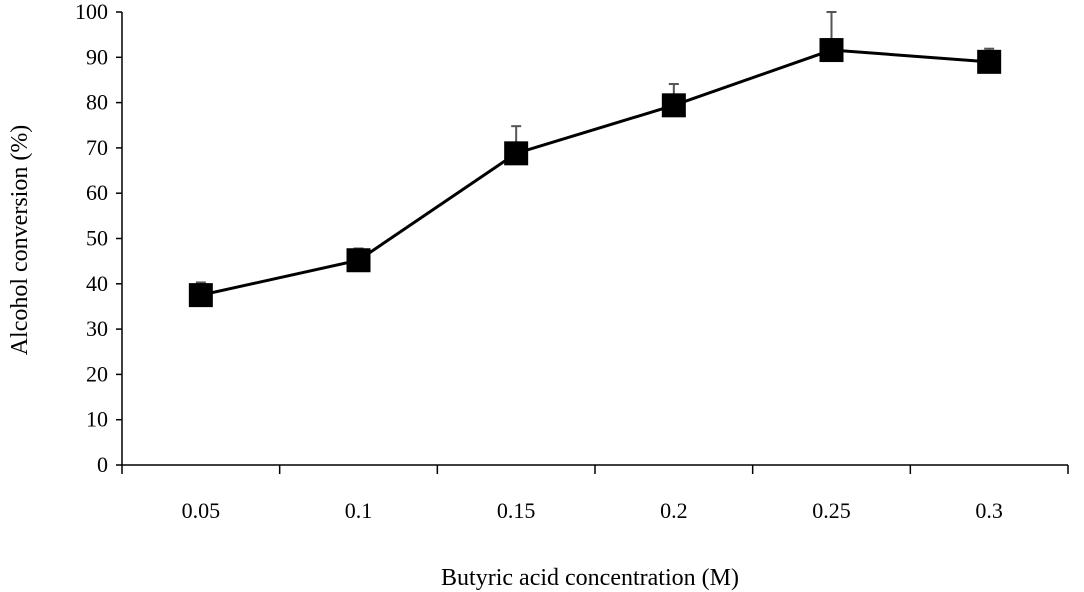 The width and height of the screenshot is (1084, 592). What do you see at coordinates (595, 493) in the screenshot?
I see `x-axis: 0.05 0.1 0.15 0.2 0.25 0.3` at bounding box center [595, 493].